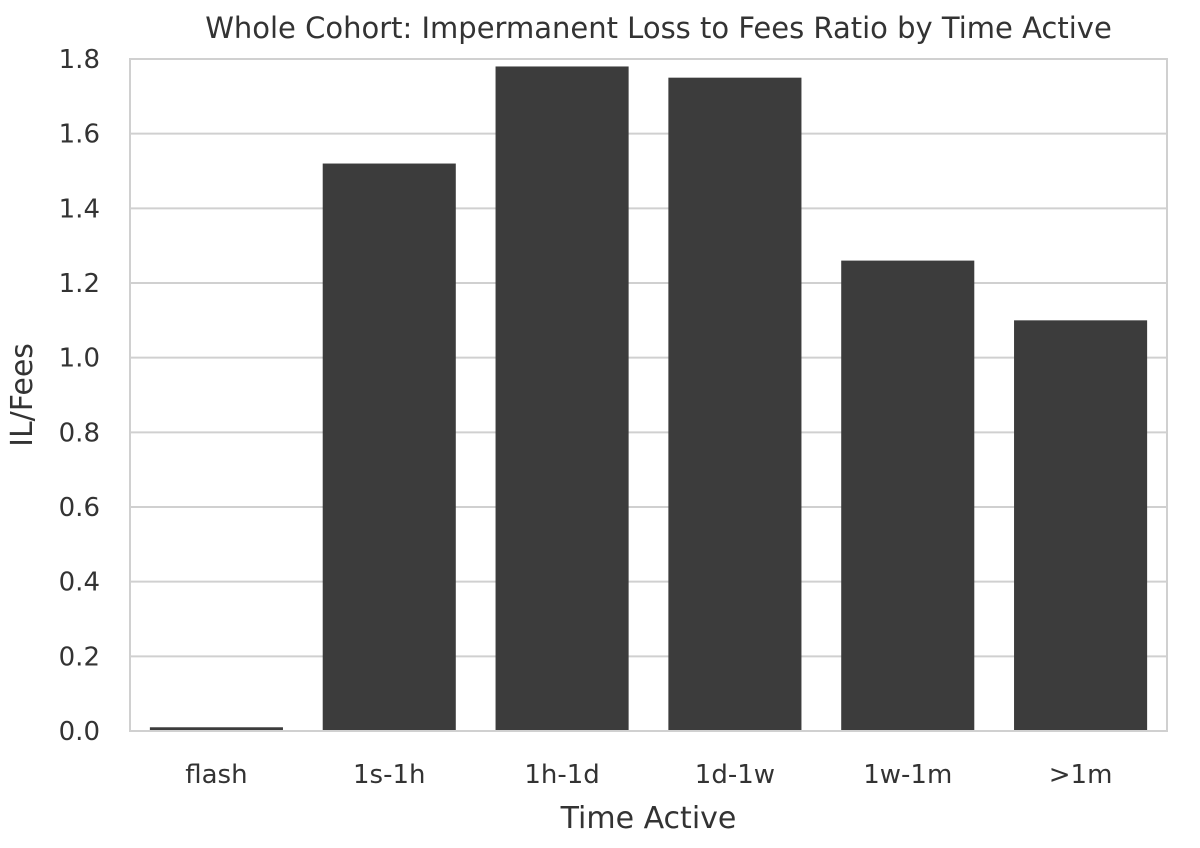 This screenshot has width=1200, height=848. What do you see at coordinates (79, 508) in the screenshot?
I see `y-tick-label: 0.6` at bounding box center [79, 508].